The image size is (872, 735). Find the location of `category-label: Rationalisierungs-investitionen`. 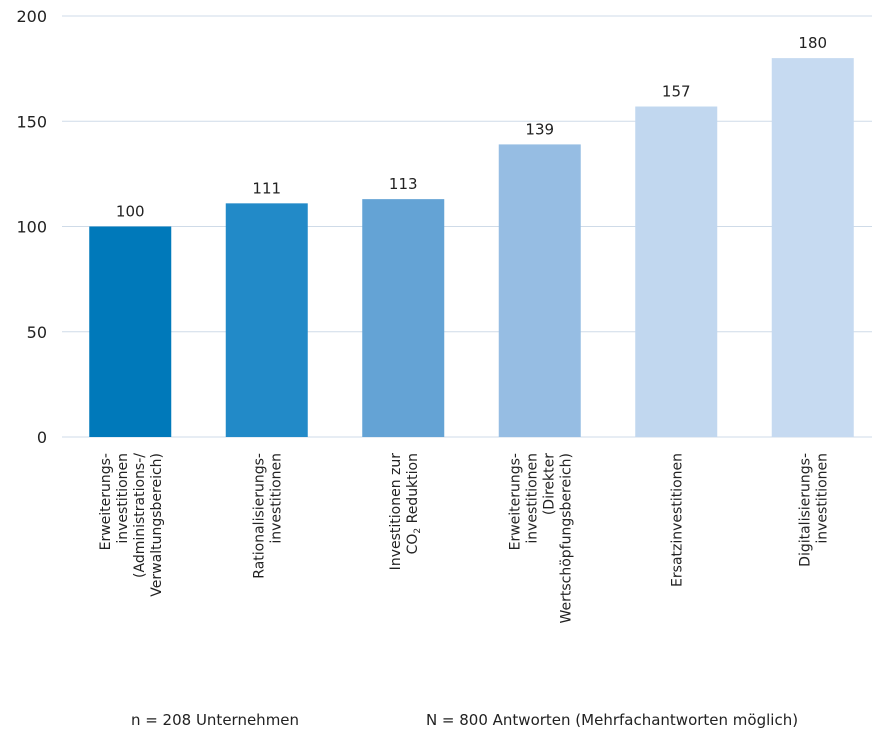

category-label: Rationalisierungs-investitionen is located at coordinates (267, 516).